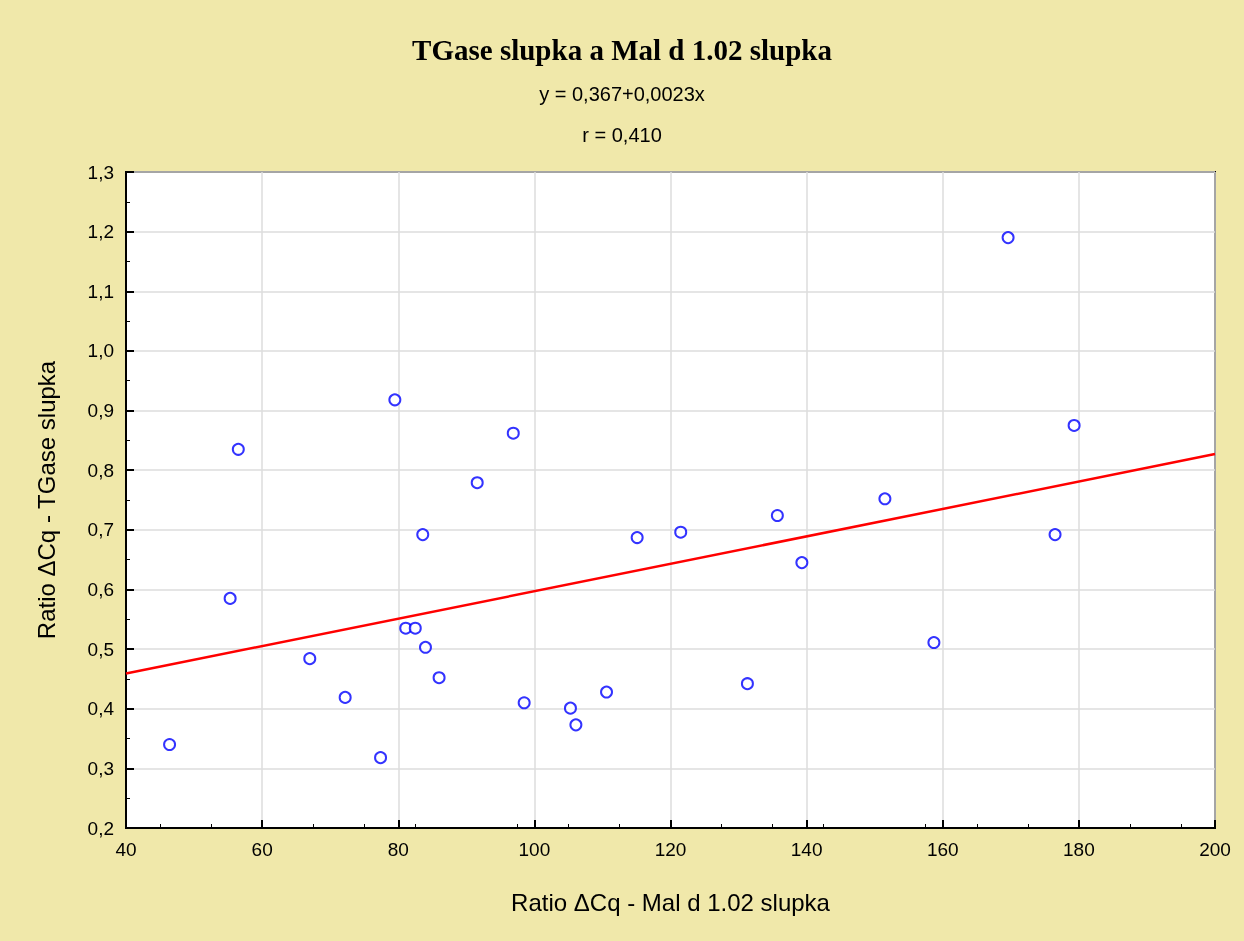 This screenshot has height=941, width=1244. What do you see at coordinates (622, 94) in the screenshot?
I see `chart-subtitle: y = 0,367+0,0023x` at bounding box center [622, 94].